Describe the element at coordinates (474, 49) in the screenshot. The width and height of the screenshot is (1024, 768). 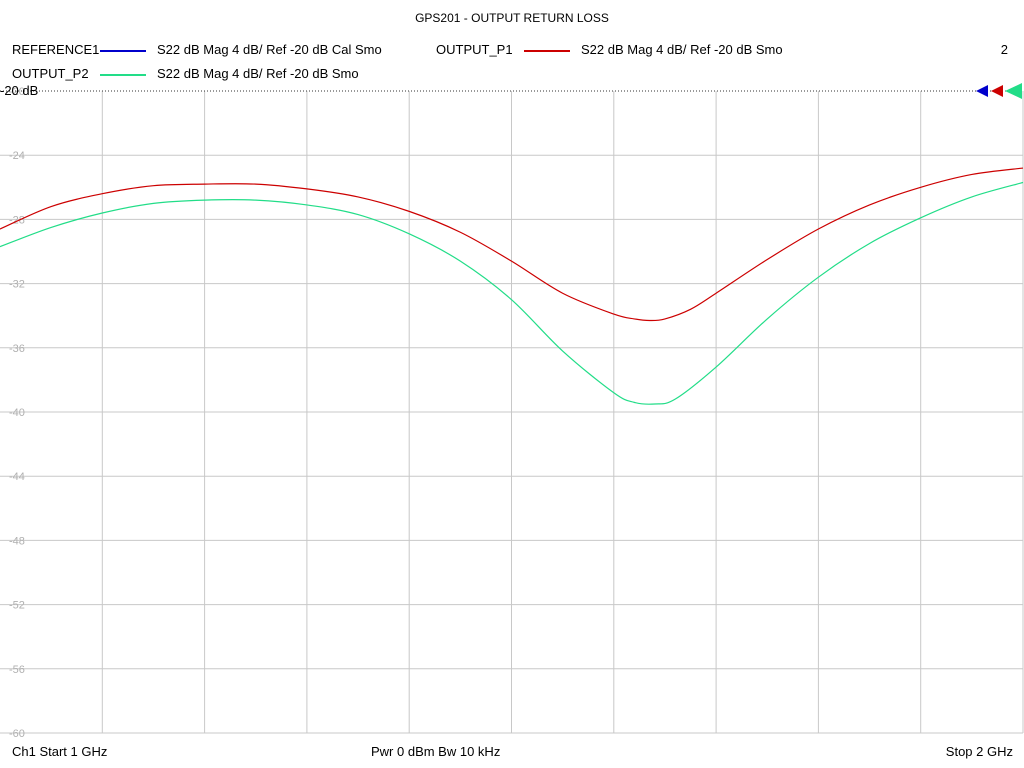
I see `legend-name: OUTPUT_P1` at that location.